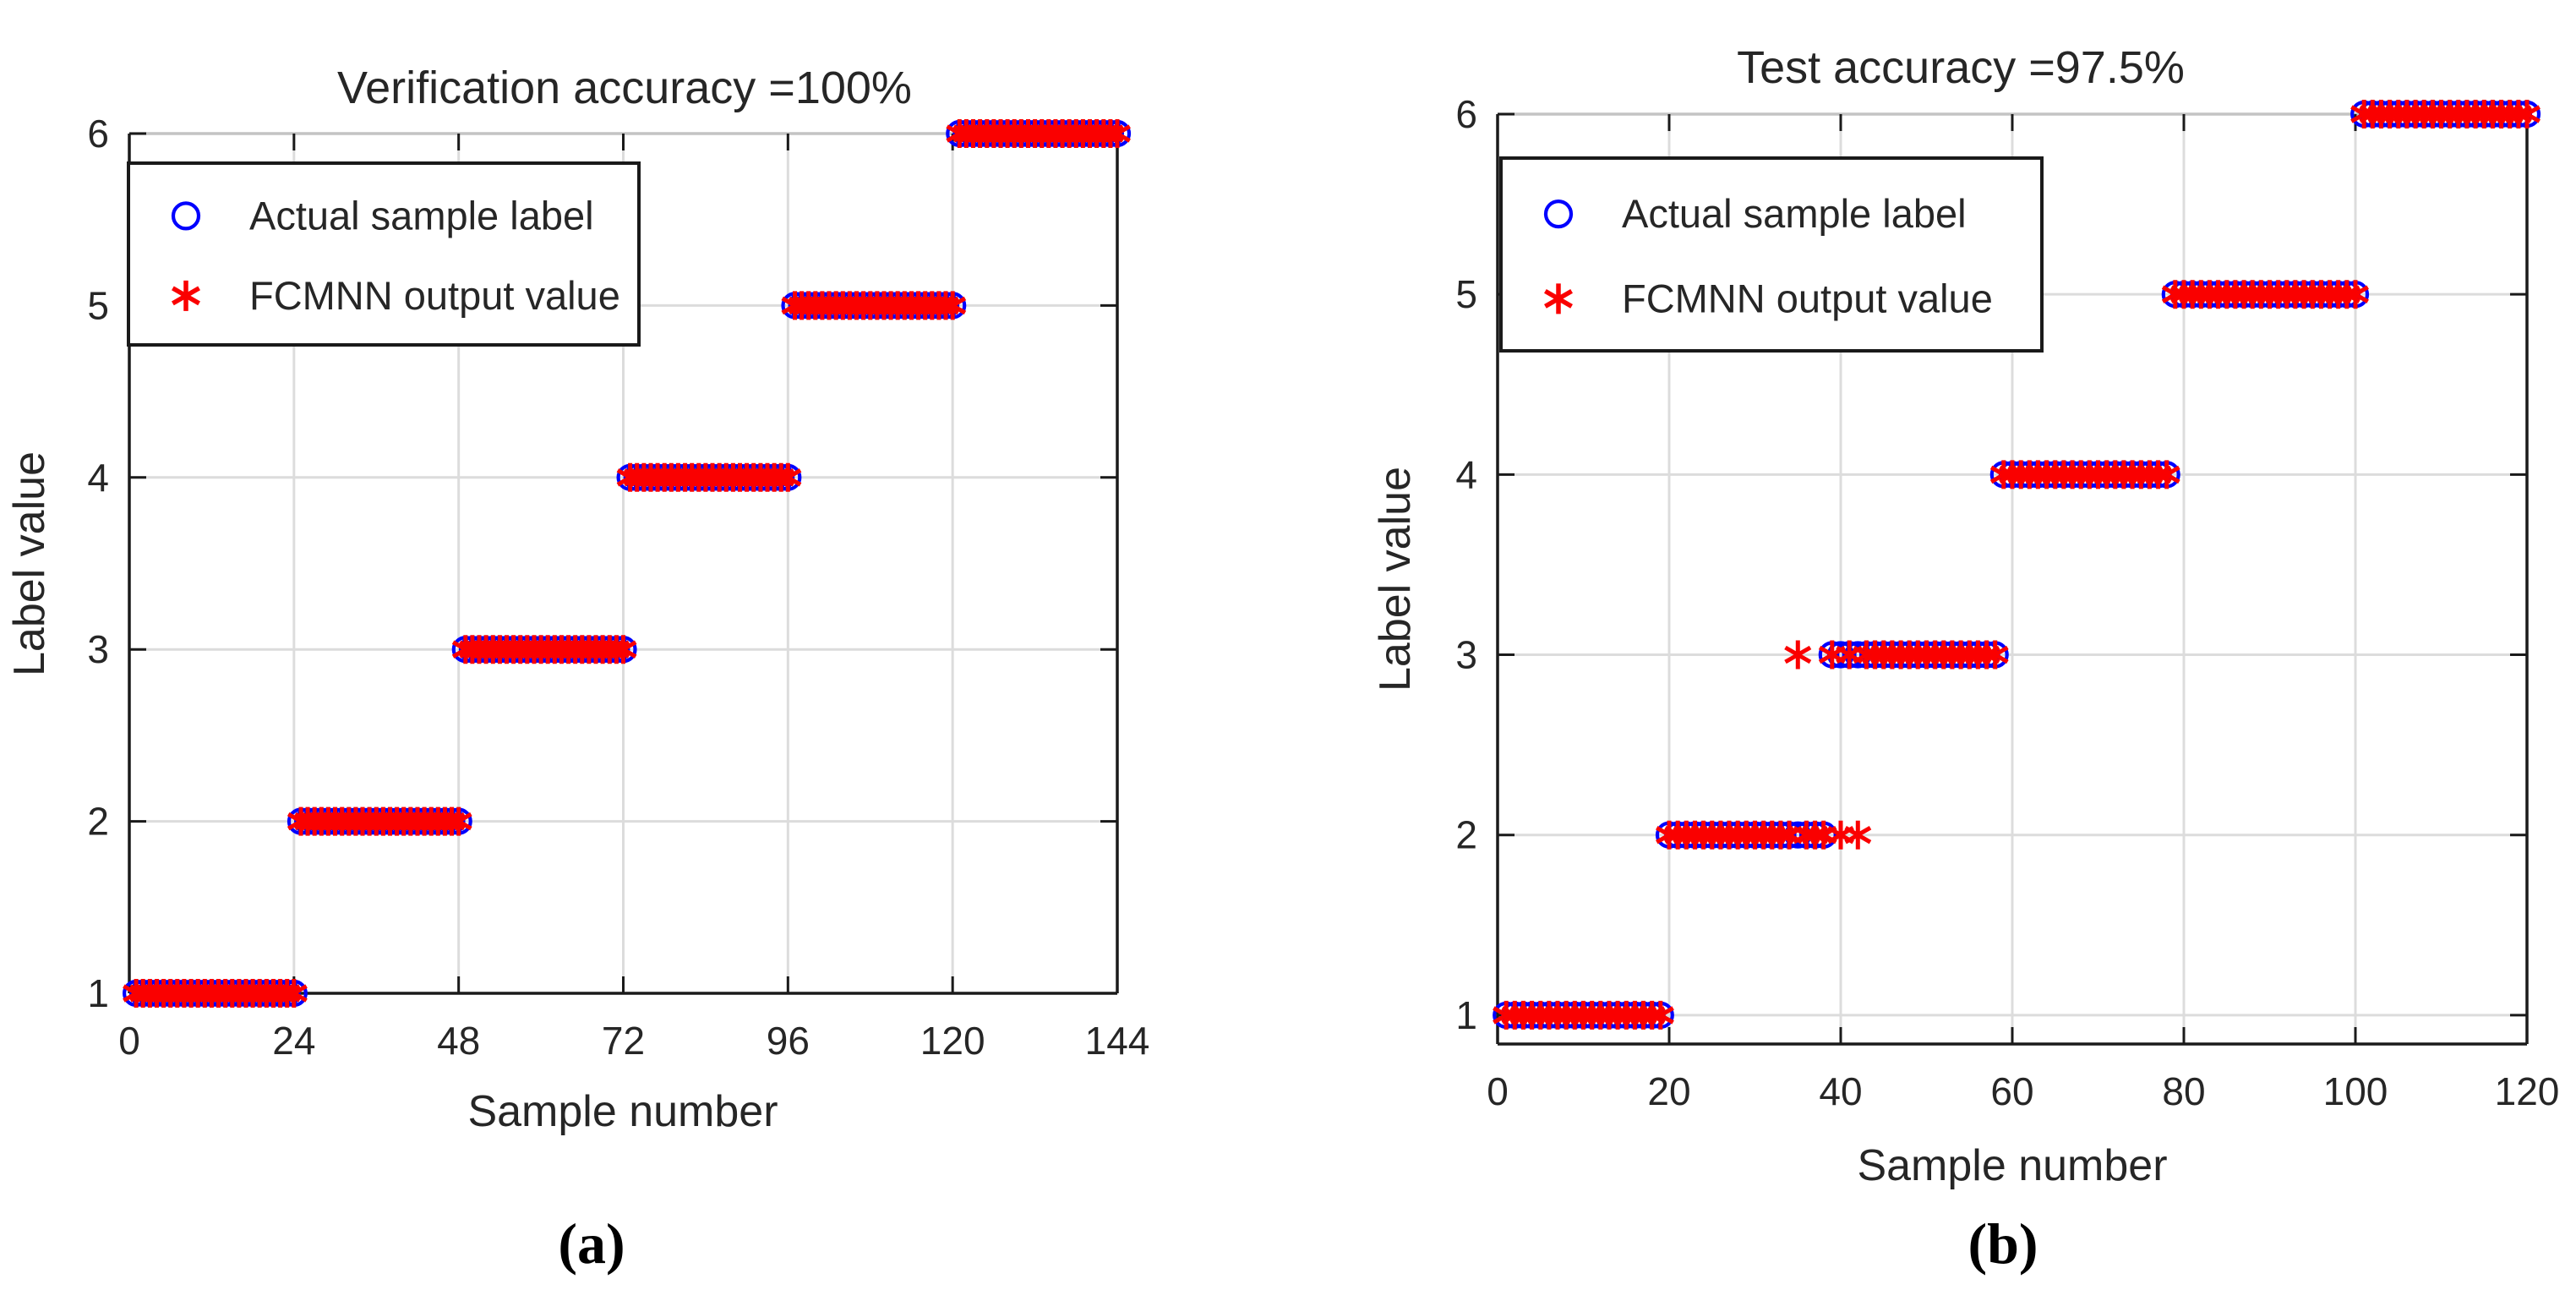 This screenshot has width=2576, height=1301. Describe the element at coordinates (788, 1041) in the screenshot. I see `x-tick-label: 96` at that location.